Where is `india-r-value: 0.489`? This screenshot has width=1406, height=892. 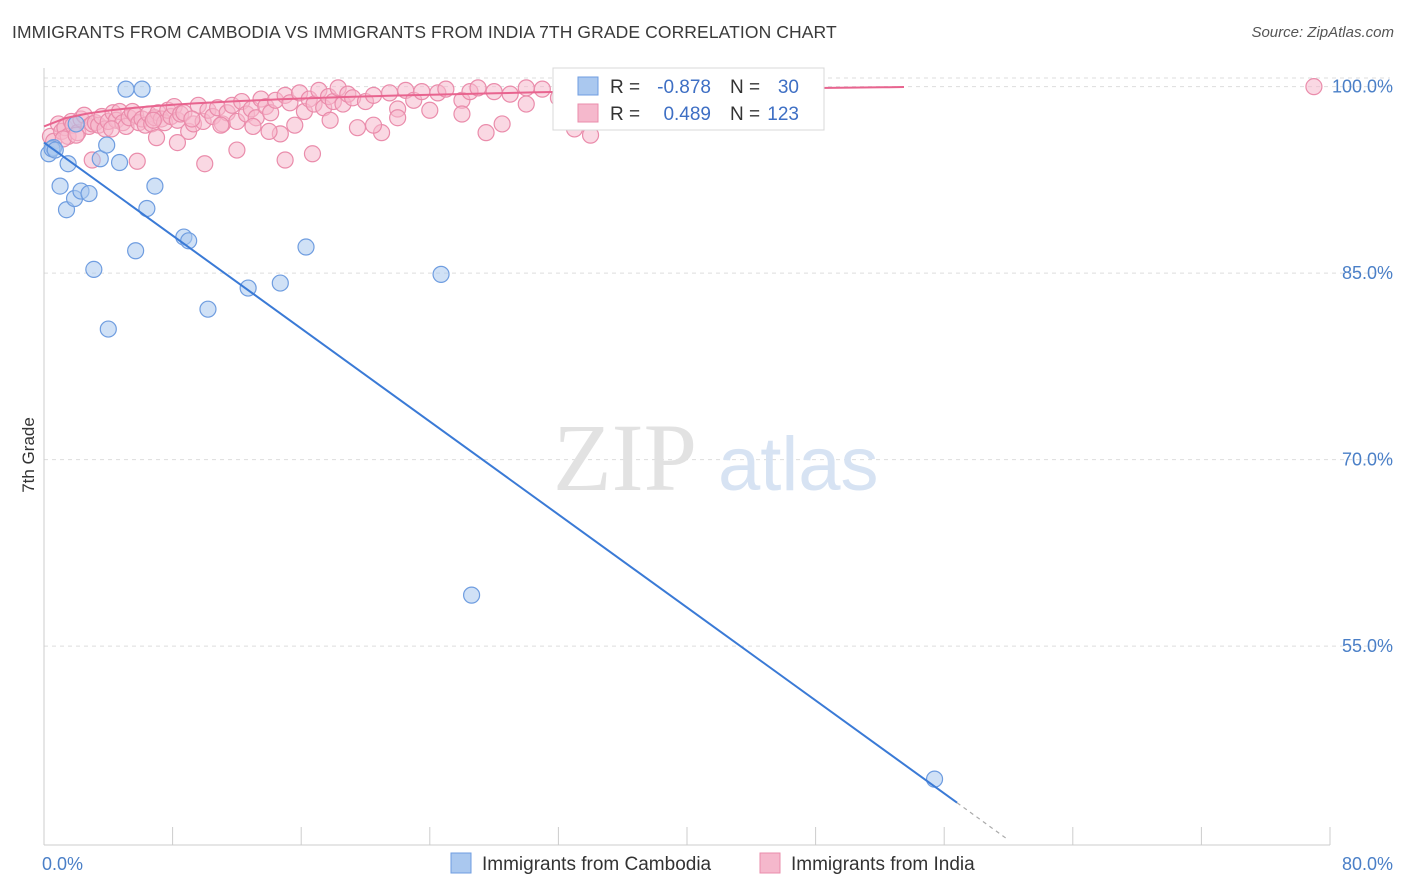
india-r-value: 0.489 is located at coordinates (687, 114).